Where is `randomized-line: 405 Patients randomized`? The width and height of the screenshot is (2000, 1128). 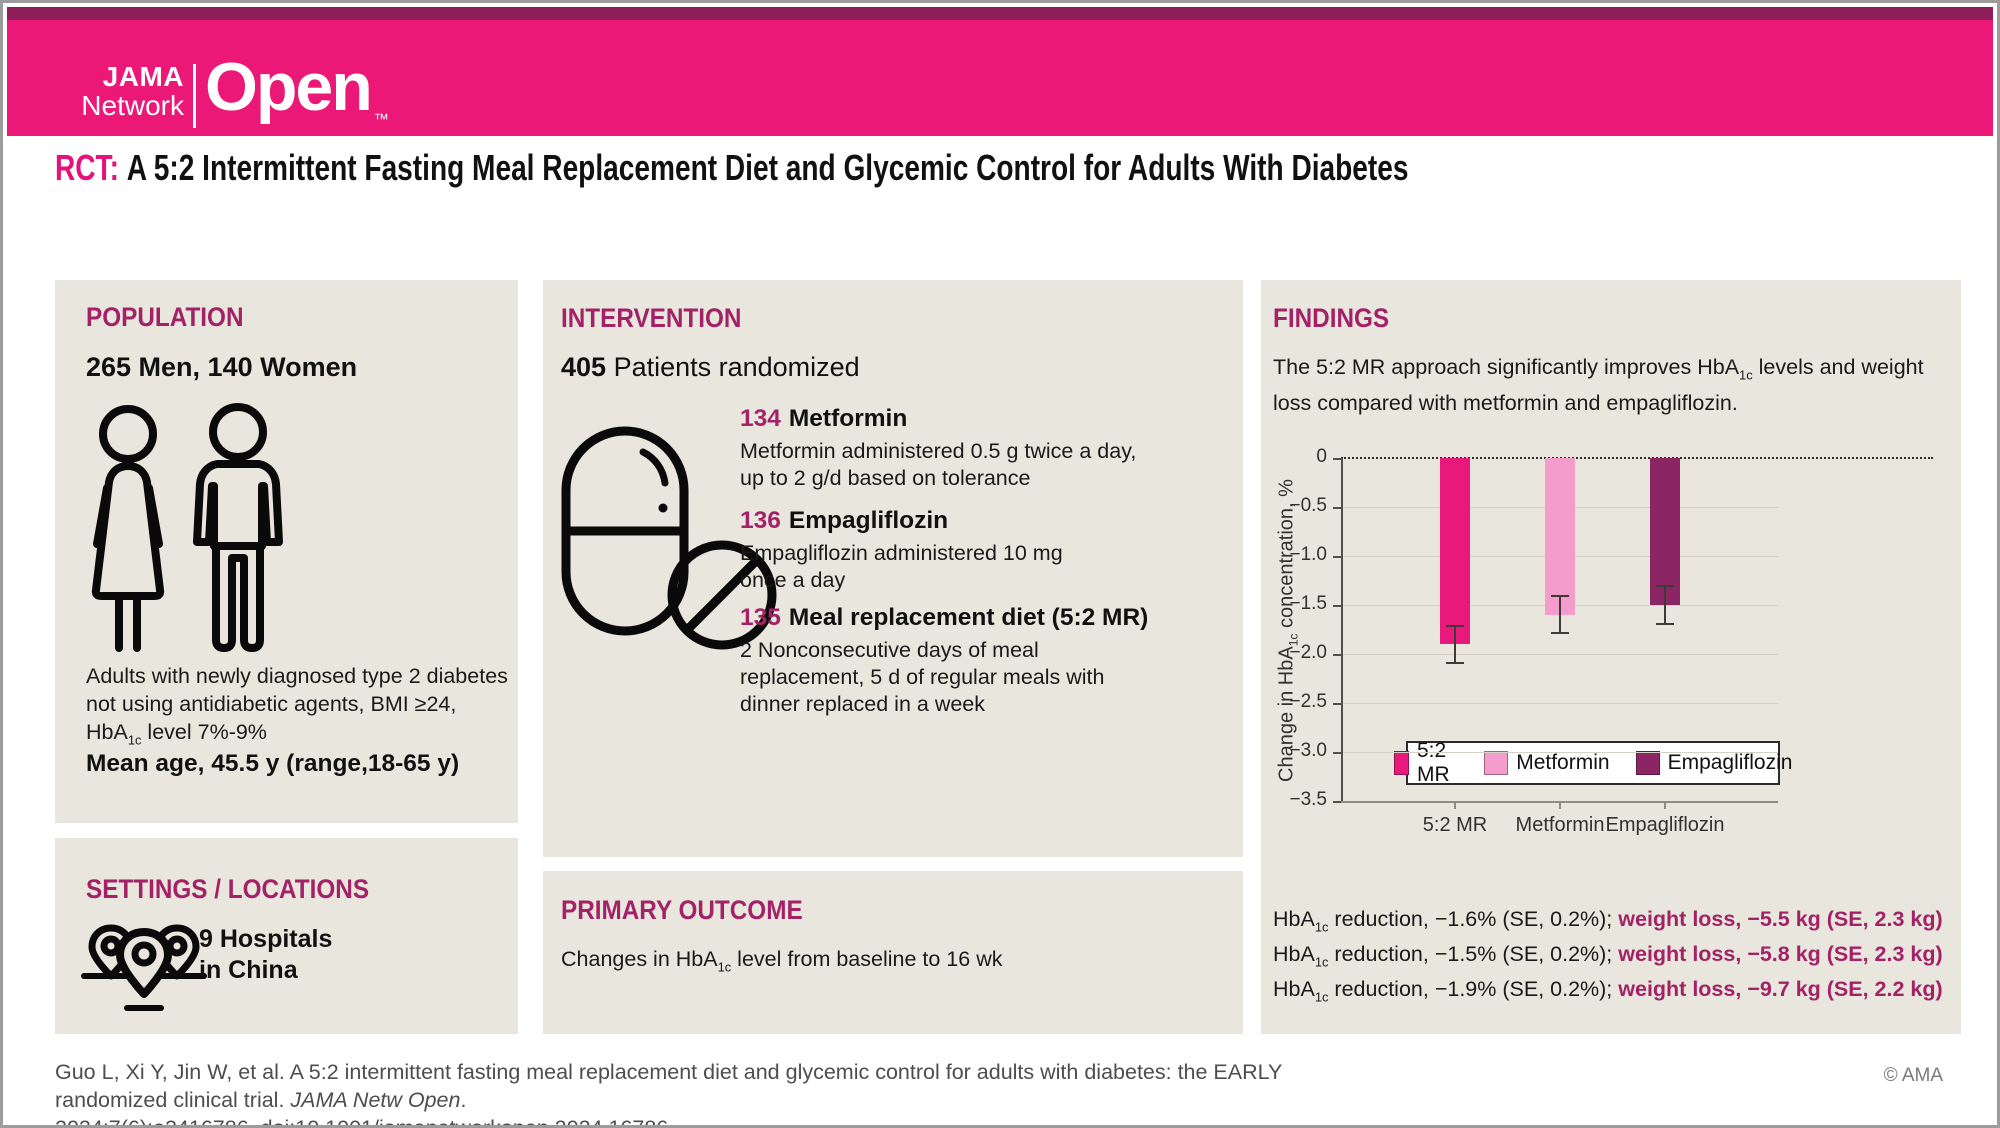 randomized-line: 405 Patients randomized is located at coordinates (710, 367).